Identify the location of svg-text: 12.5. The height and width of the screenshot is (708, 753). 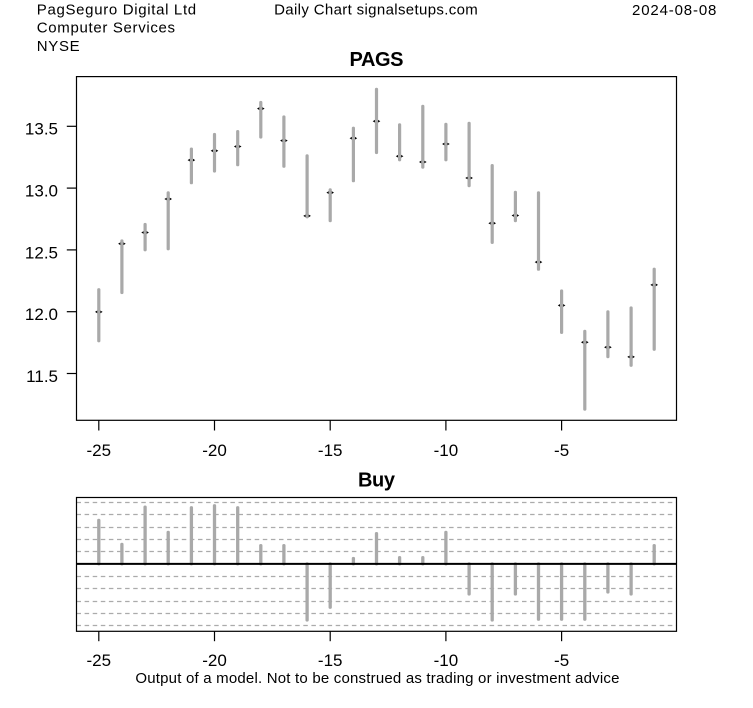
(41, 252).